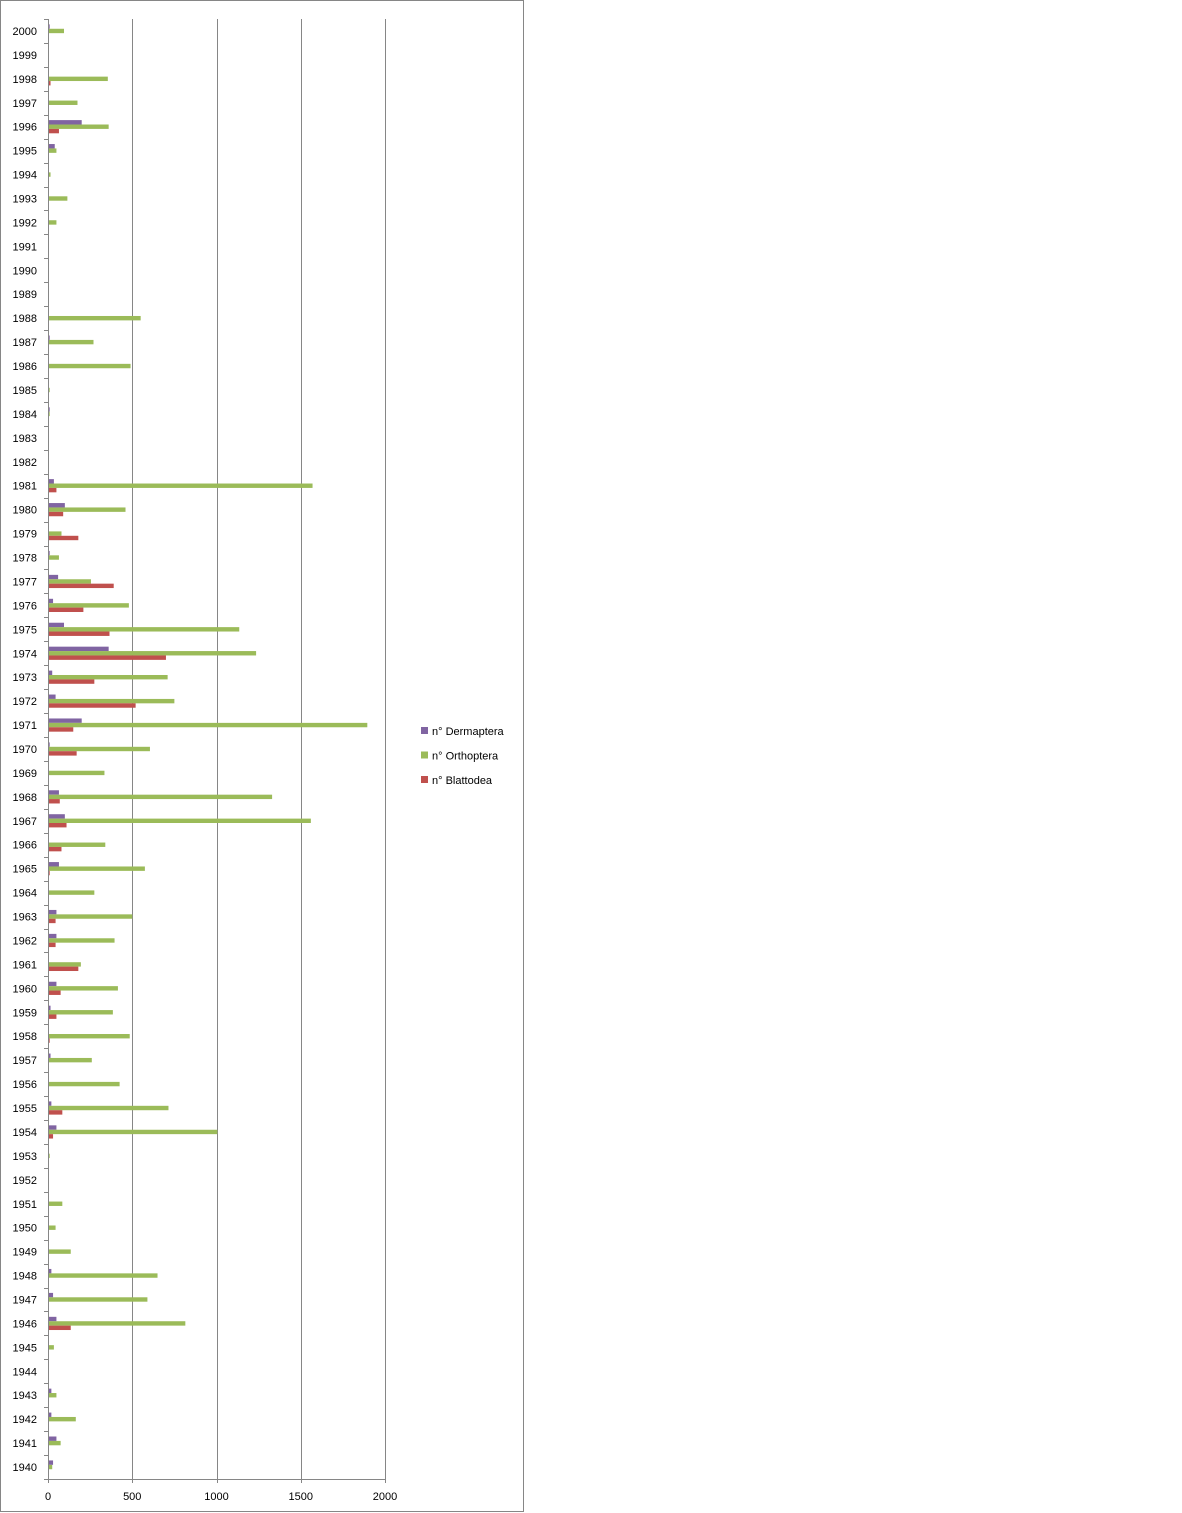 This screenshot has width=1182, height=1513. I want to click on bar-nblattodea-1961, so click(63, 969).